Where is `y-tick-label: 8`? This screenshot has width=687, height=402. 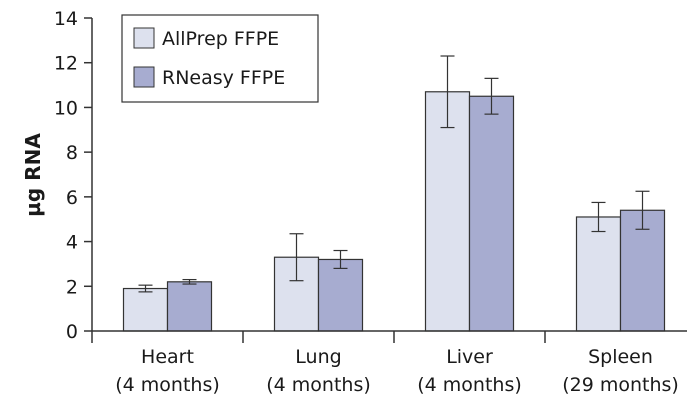 y-tick-label: 8 is located at coordinates (72, 153).